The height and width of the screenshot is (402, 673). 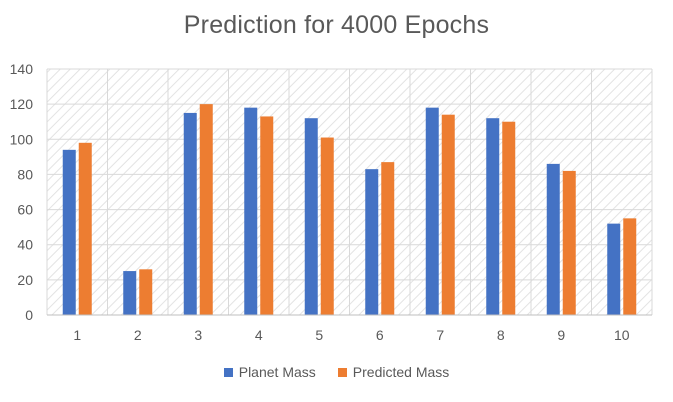 I want to click on y-tick-label: 60, so click(x=25, y=210).